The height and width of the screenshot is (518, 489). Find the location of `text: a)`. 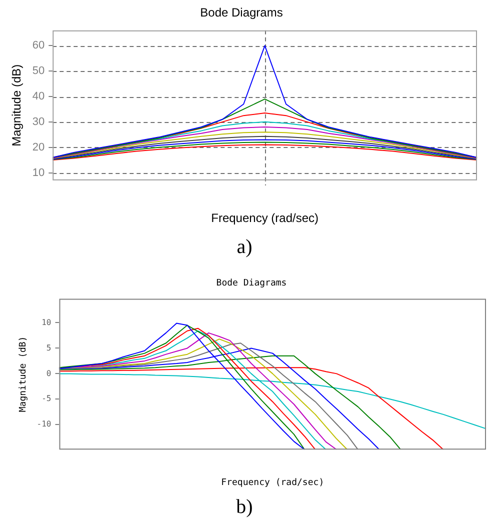

text: a) is located at coordinates (245, 247).